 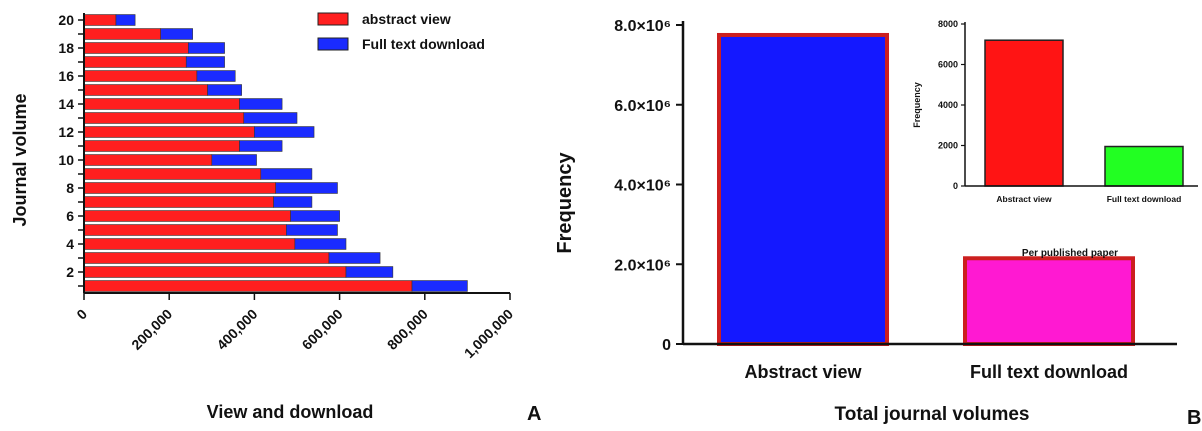 I want to click on y-tick-label: 8, so click(x=70, y=188).